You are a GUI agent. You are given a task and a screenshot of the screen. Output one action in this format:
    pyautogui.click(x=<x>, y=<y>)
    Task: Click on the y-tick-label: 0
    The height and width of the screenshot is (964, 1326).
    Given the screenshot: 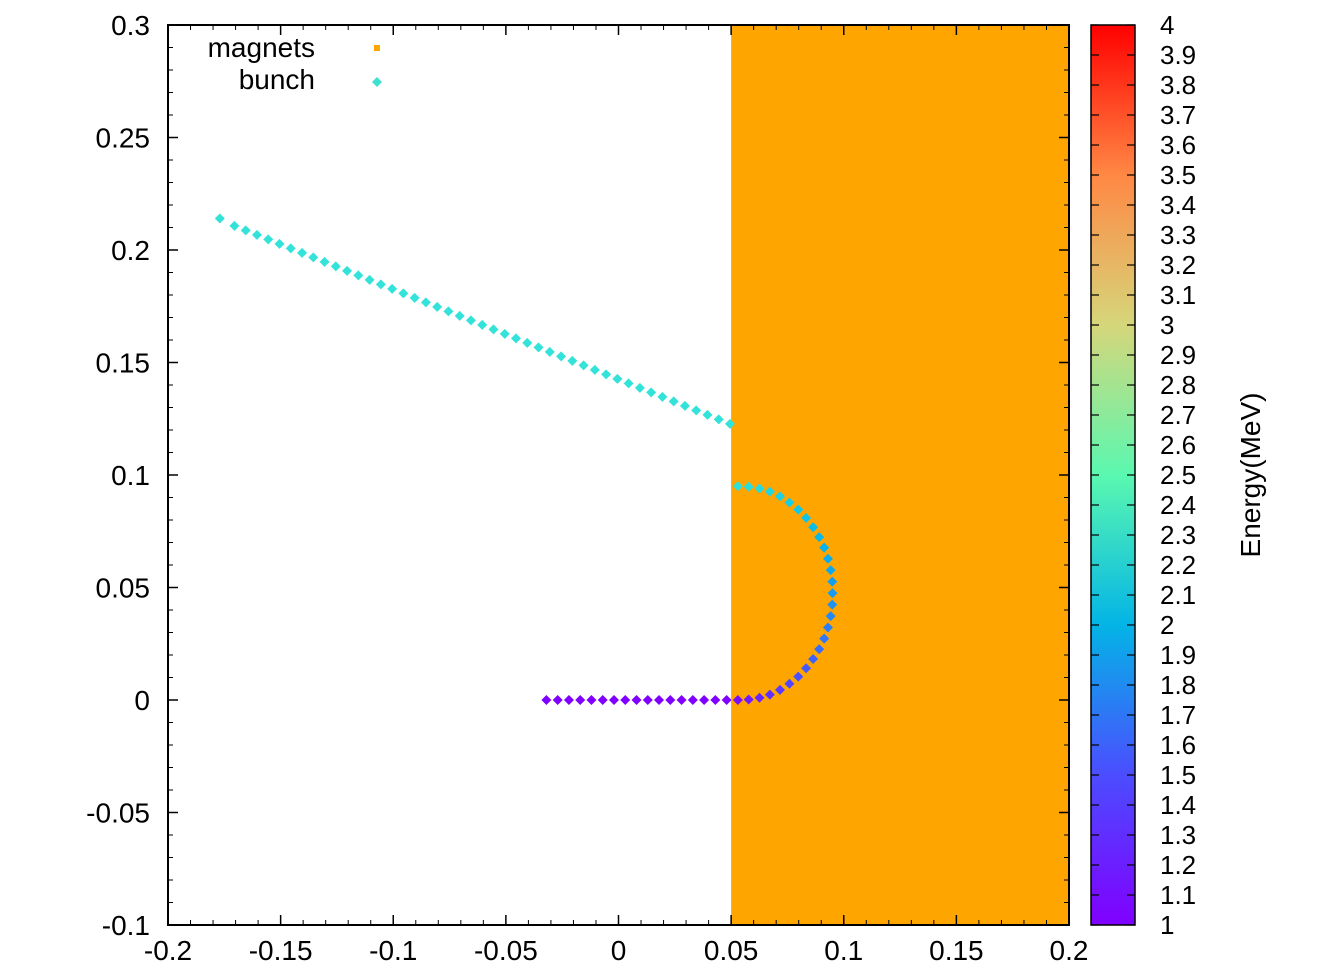 What is the action you would take?
    pyautogui.click(x=142, y=700)
    